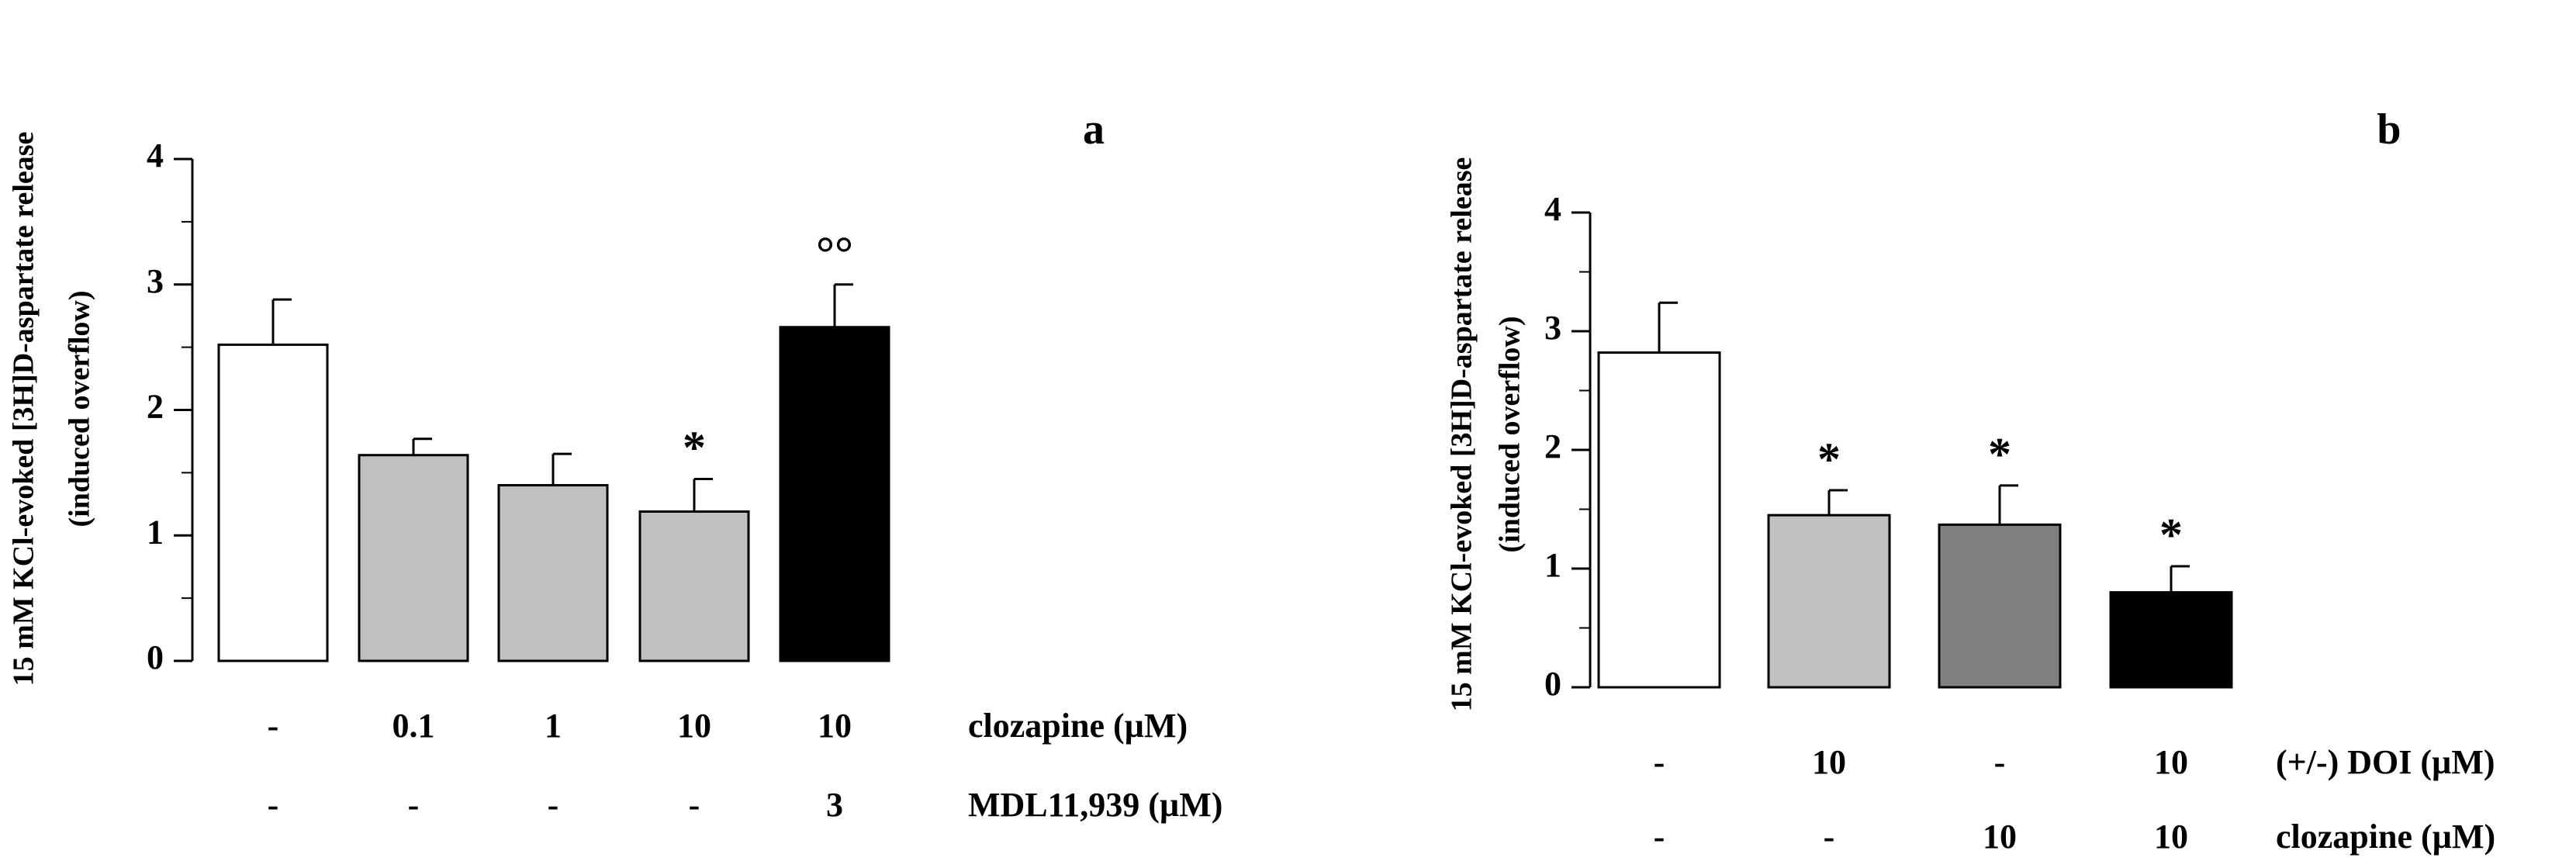 This screenshot has width=2576, height=868. I want to click on significance-marker: °°, so click(834, 254).